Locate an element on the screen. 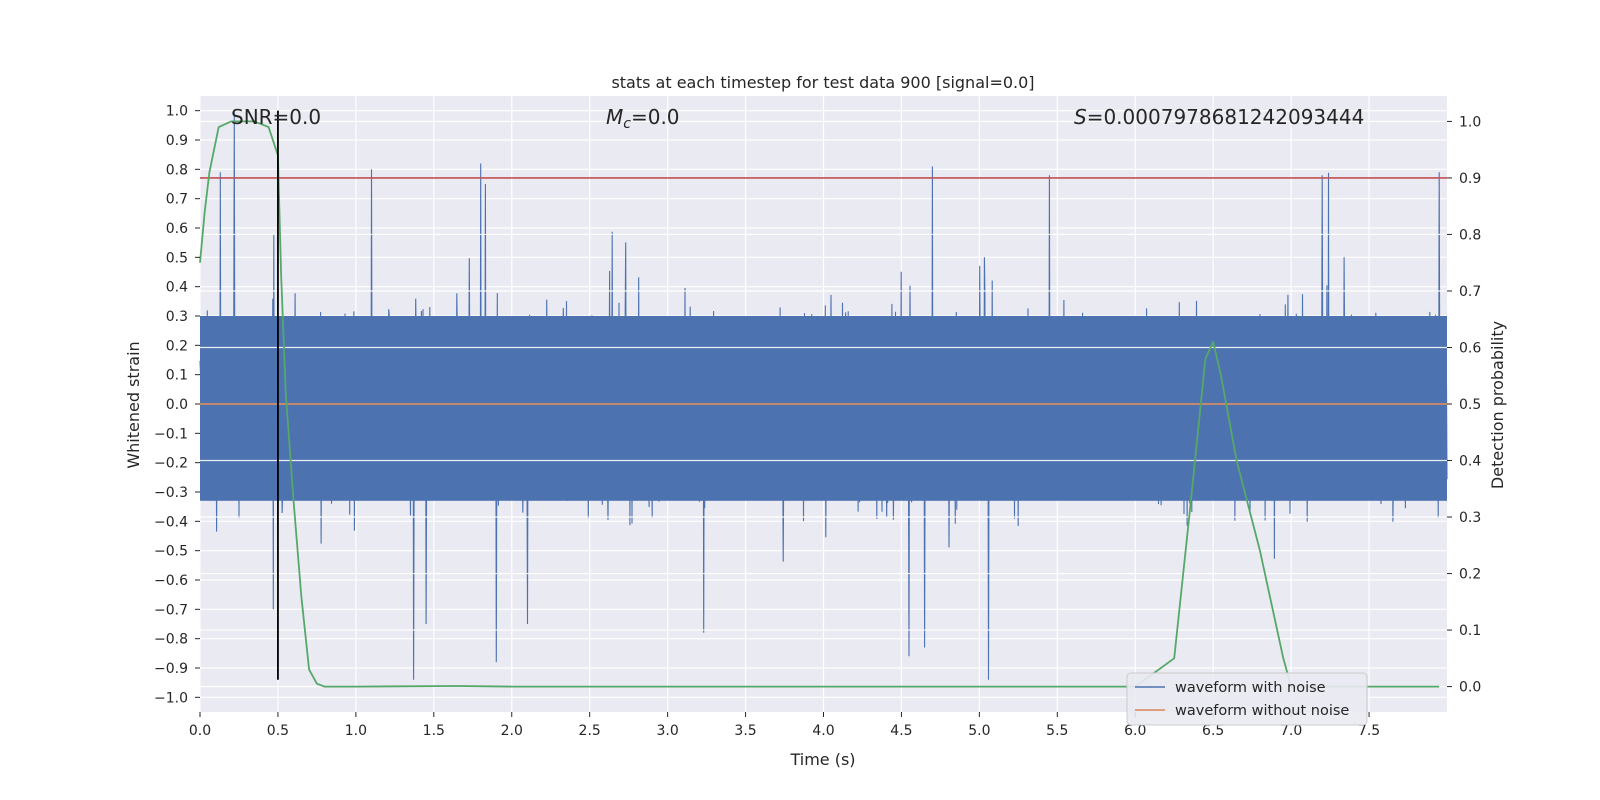 The width and height of the screenshot is (1600, 800). y2-tick-label-0-0: 0.0 is located at coordinates (1470, 688).